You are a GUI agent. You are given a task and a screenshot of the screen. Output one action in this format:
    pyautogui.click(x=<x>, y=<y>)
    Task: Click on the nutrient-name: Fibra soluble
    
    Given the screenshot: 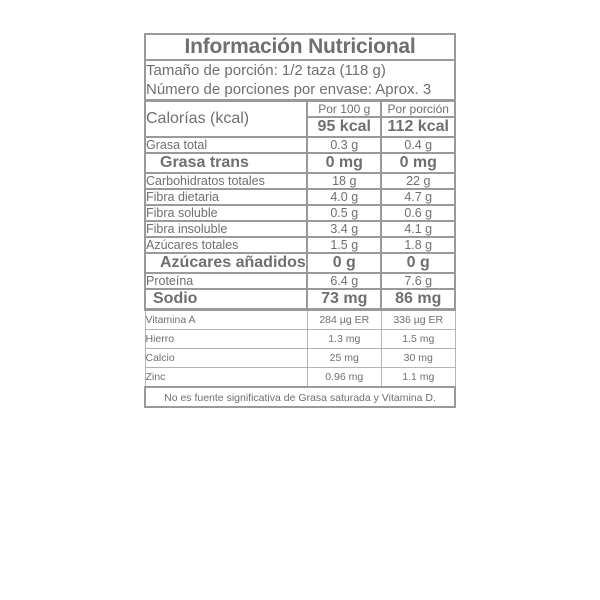 What is the action you would take?
    pyautogui.click(x=226, y=213)
    